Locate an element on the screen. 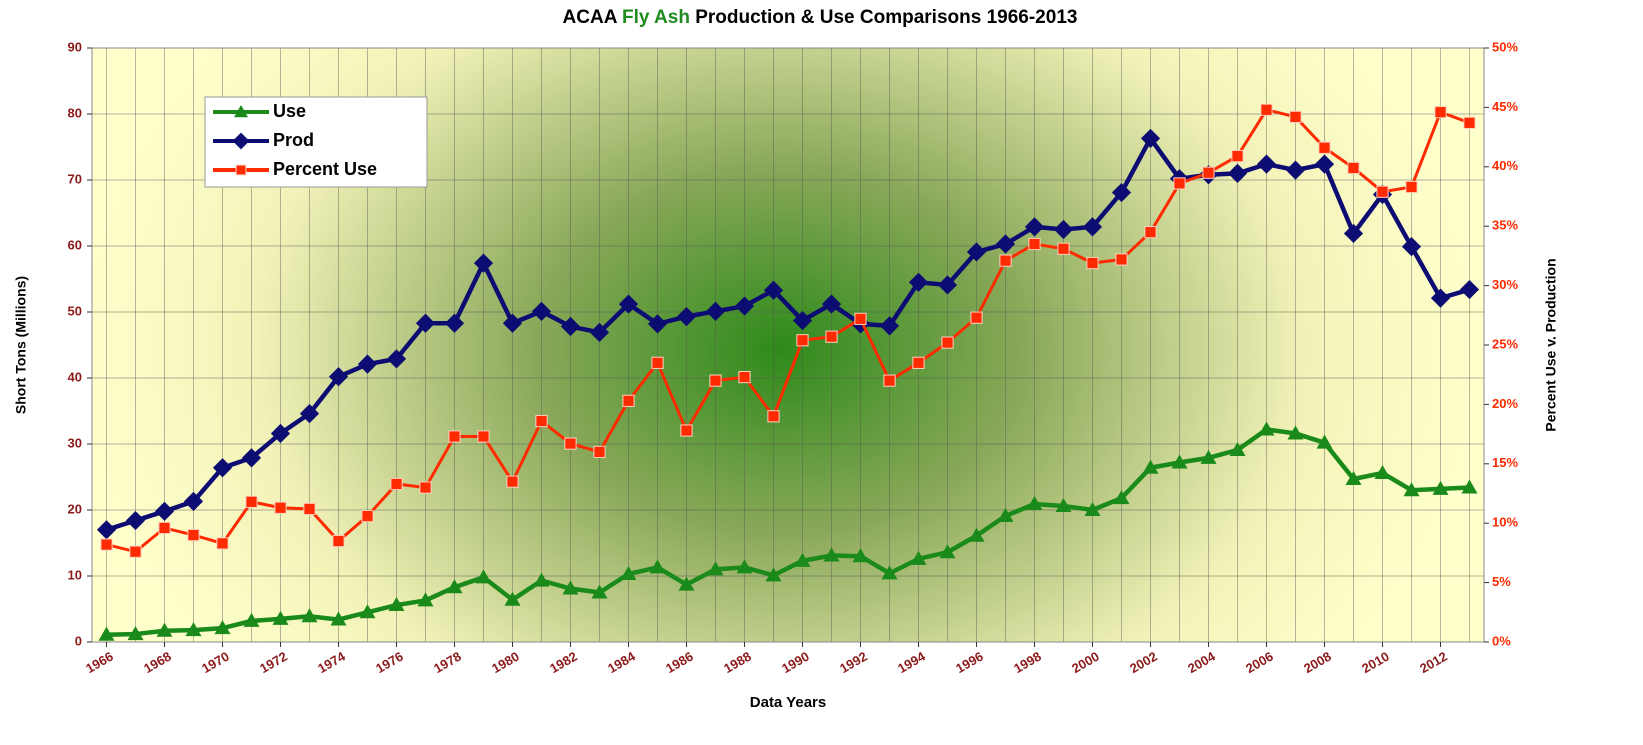 Image resolution: width=1643 pixels, height=745 pixels. title-part: Fly Ash is located at coordinates (656, 17).